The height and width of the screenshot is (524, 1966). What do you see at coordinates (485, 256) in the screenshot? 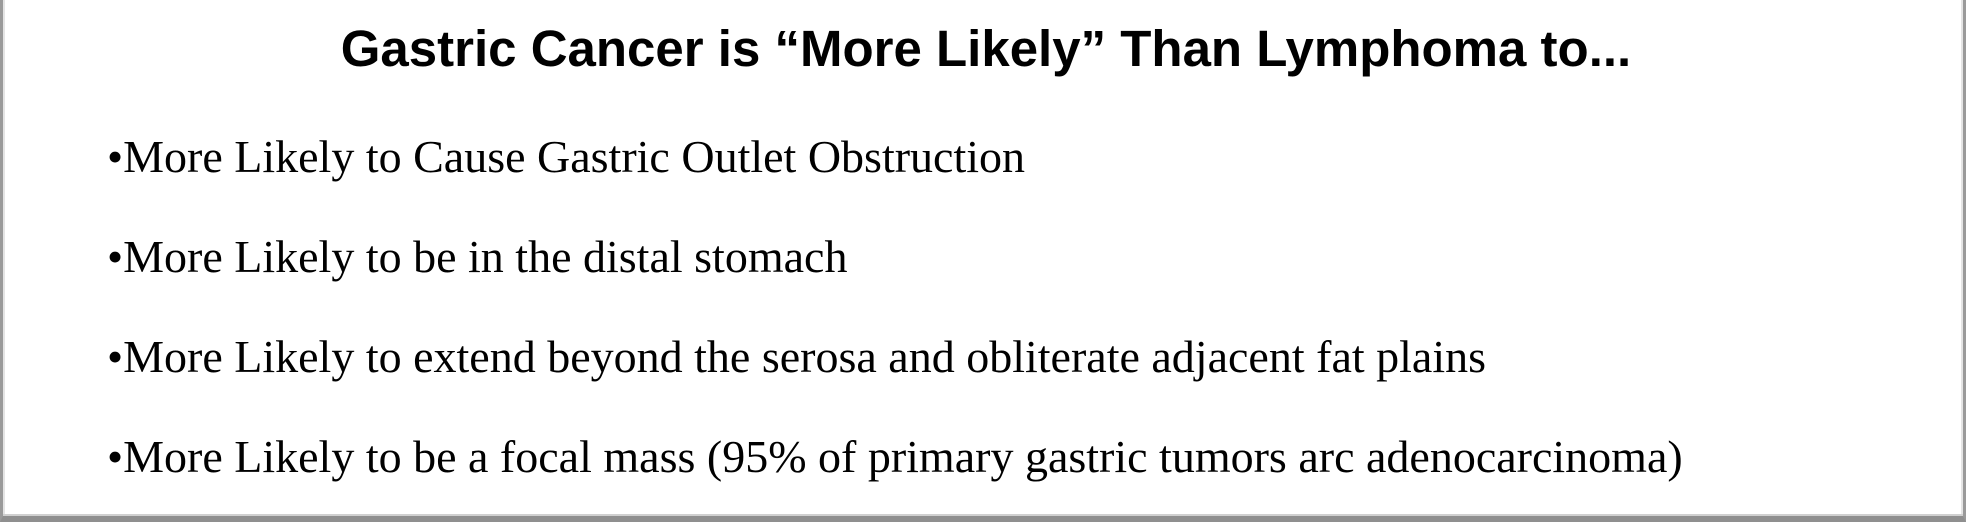
I see `bullet-text: More Likely to be in the distal stomach` at bounding box center [485, 256].